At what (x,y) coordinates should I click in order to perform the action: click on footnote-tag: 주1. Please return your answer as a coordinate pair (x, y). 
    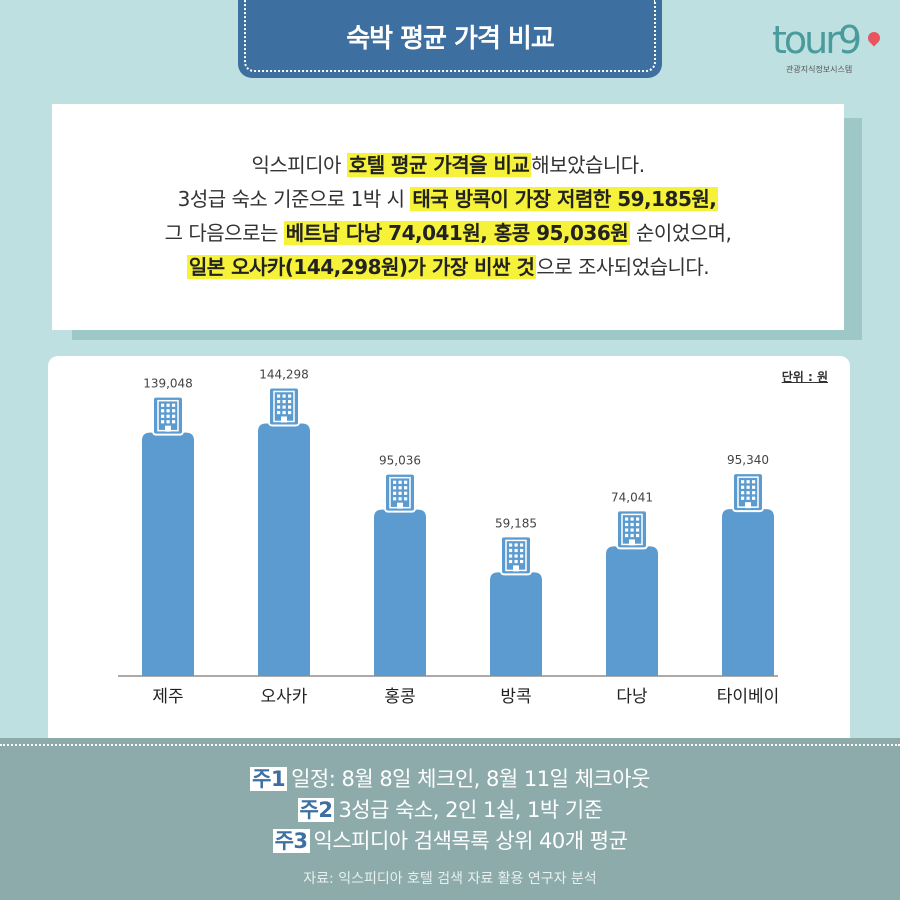
    Looking at the image, I should click on (269, 779).